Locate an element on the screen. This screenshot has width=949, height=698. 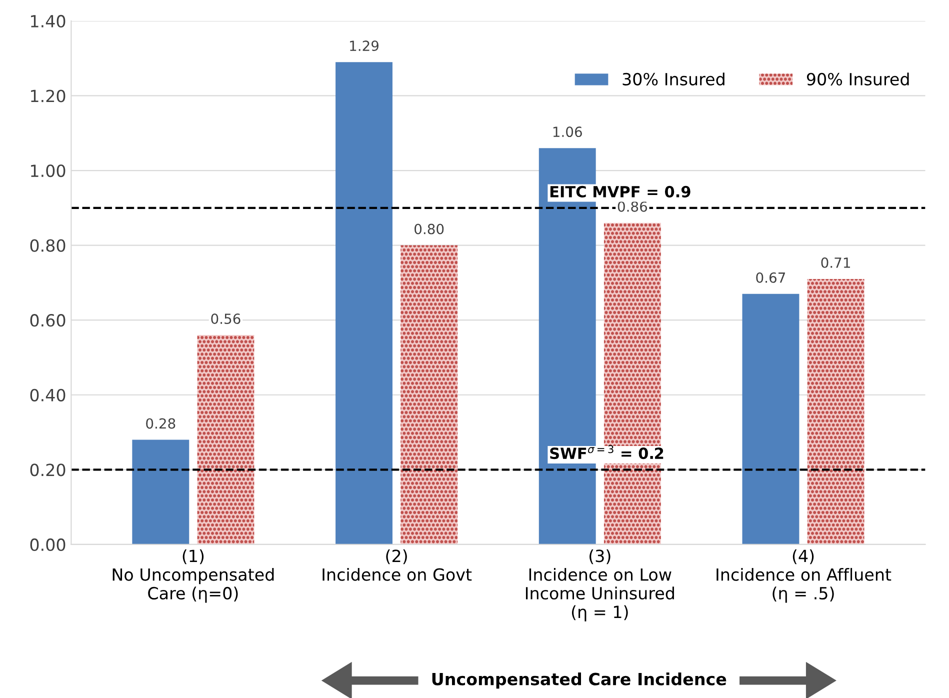
ref-line-label: SWF$^{σ=3}$ = 0.2 is located at coordinates (607, 452).